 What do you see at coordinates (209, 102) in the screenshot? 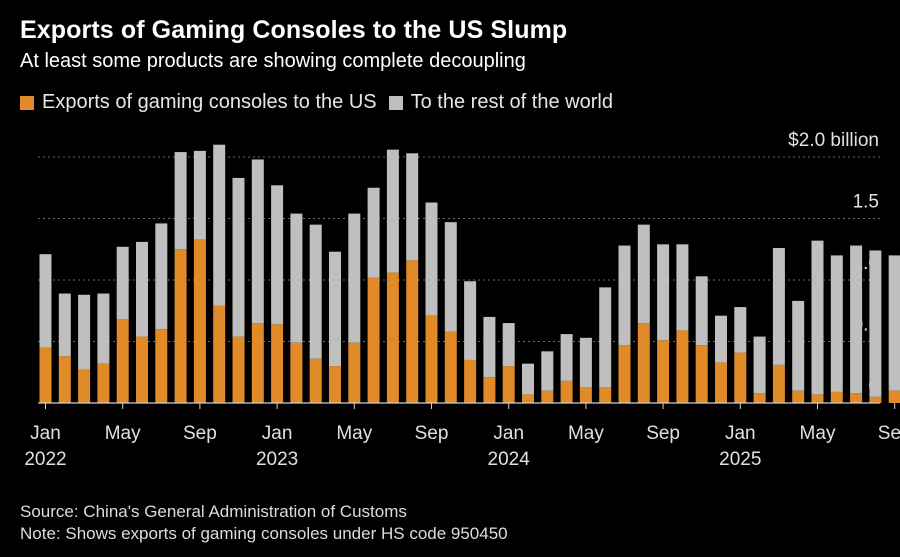
I see `legend-label-us: Exports of gaming consoles to the US` at bounding box center [209, 102].